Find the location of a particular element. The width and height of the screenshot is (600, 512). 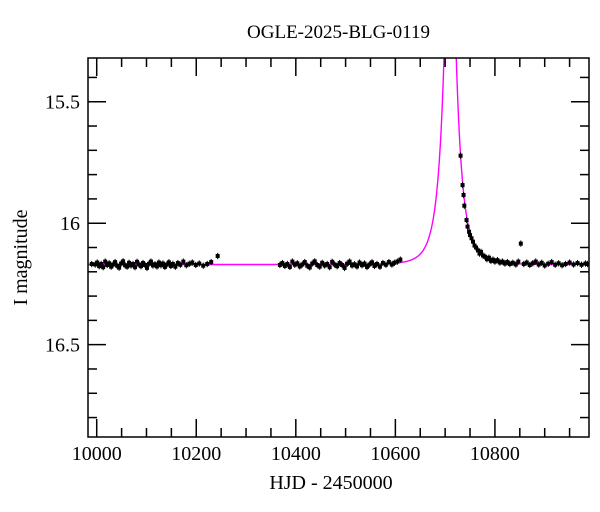

x-tick-label: 10200 is located at coordinates (196, 454).